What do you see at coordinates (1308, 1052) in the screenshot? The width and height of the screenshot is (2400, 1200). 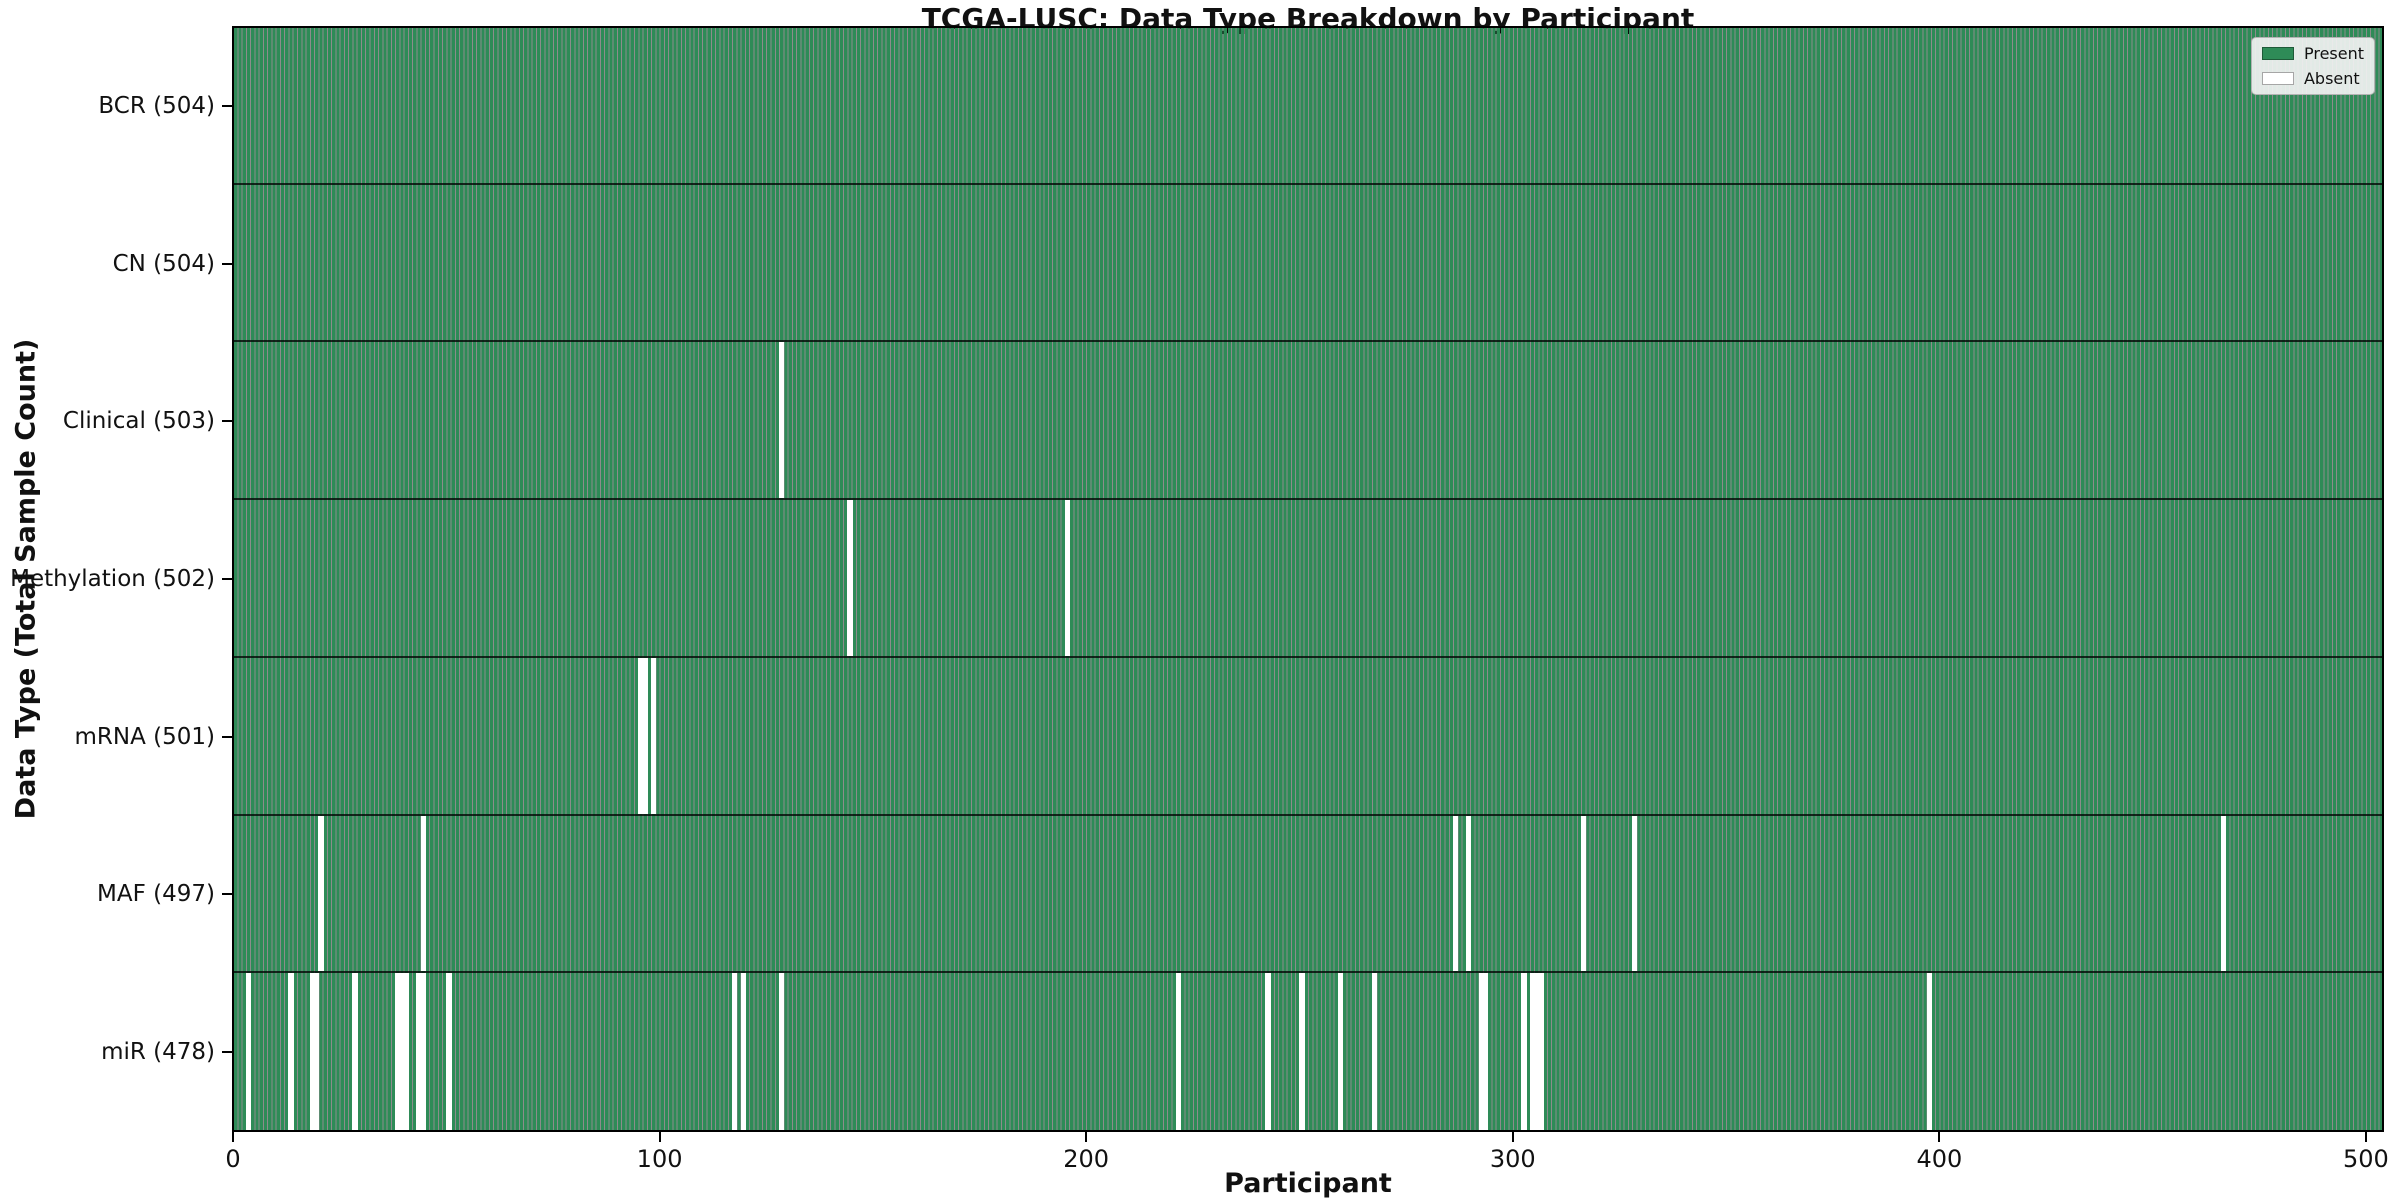 I see `heatmap-row-mir` at bounding box center [1308, 1052].